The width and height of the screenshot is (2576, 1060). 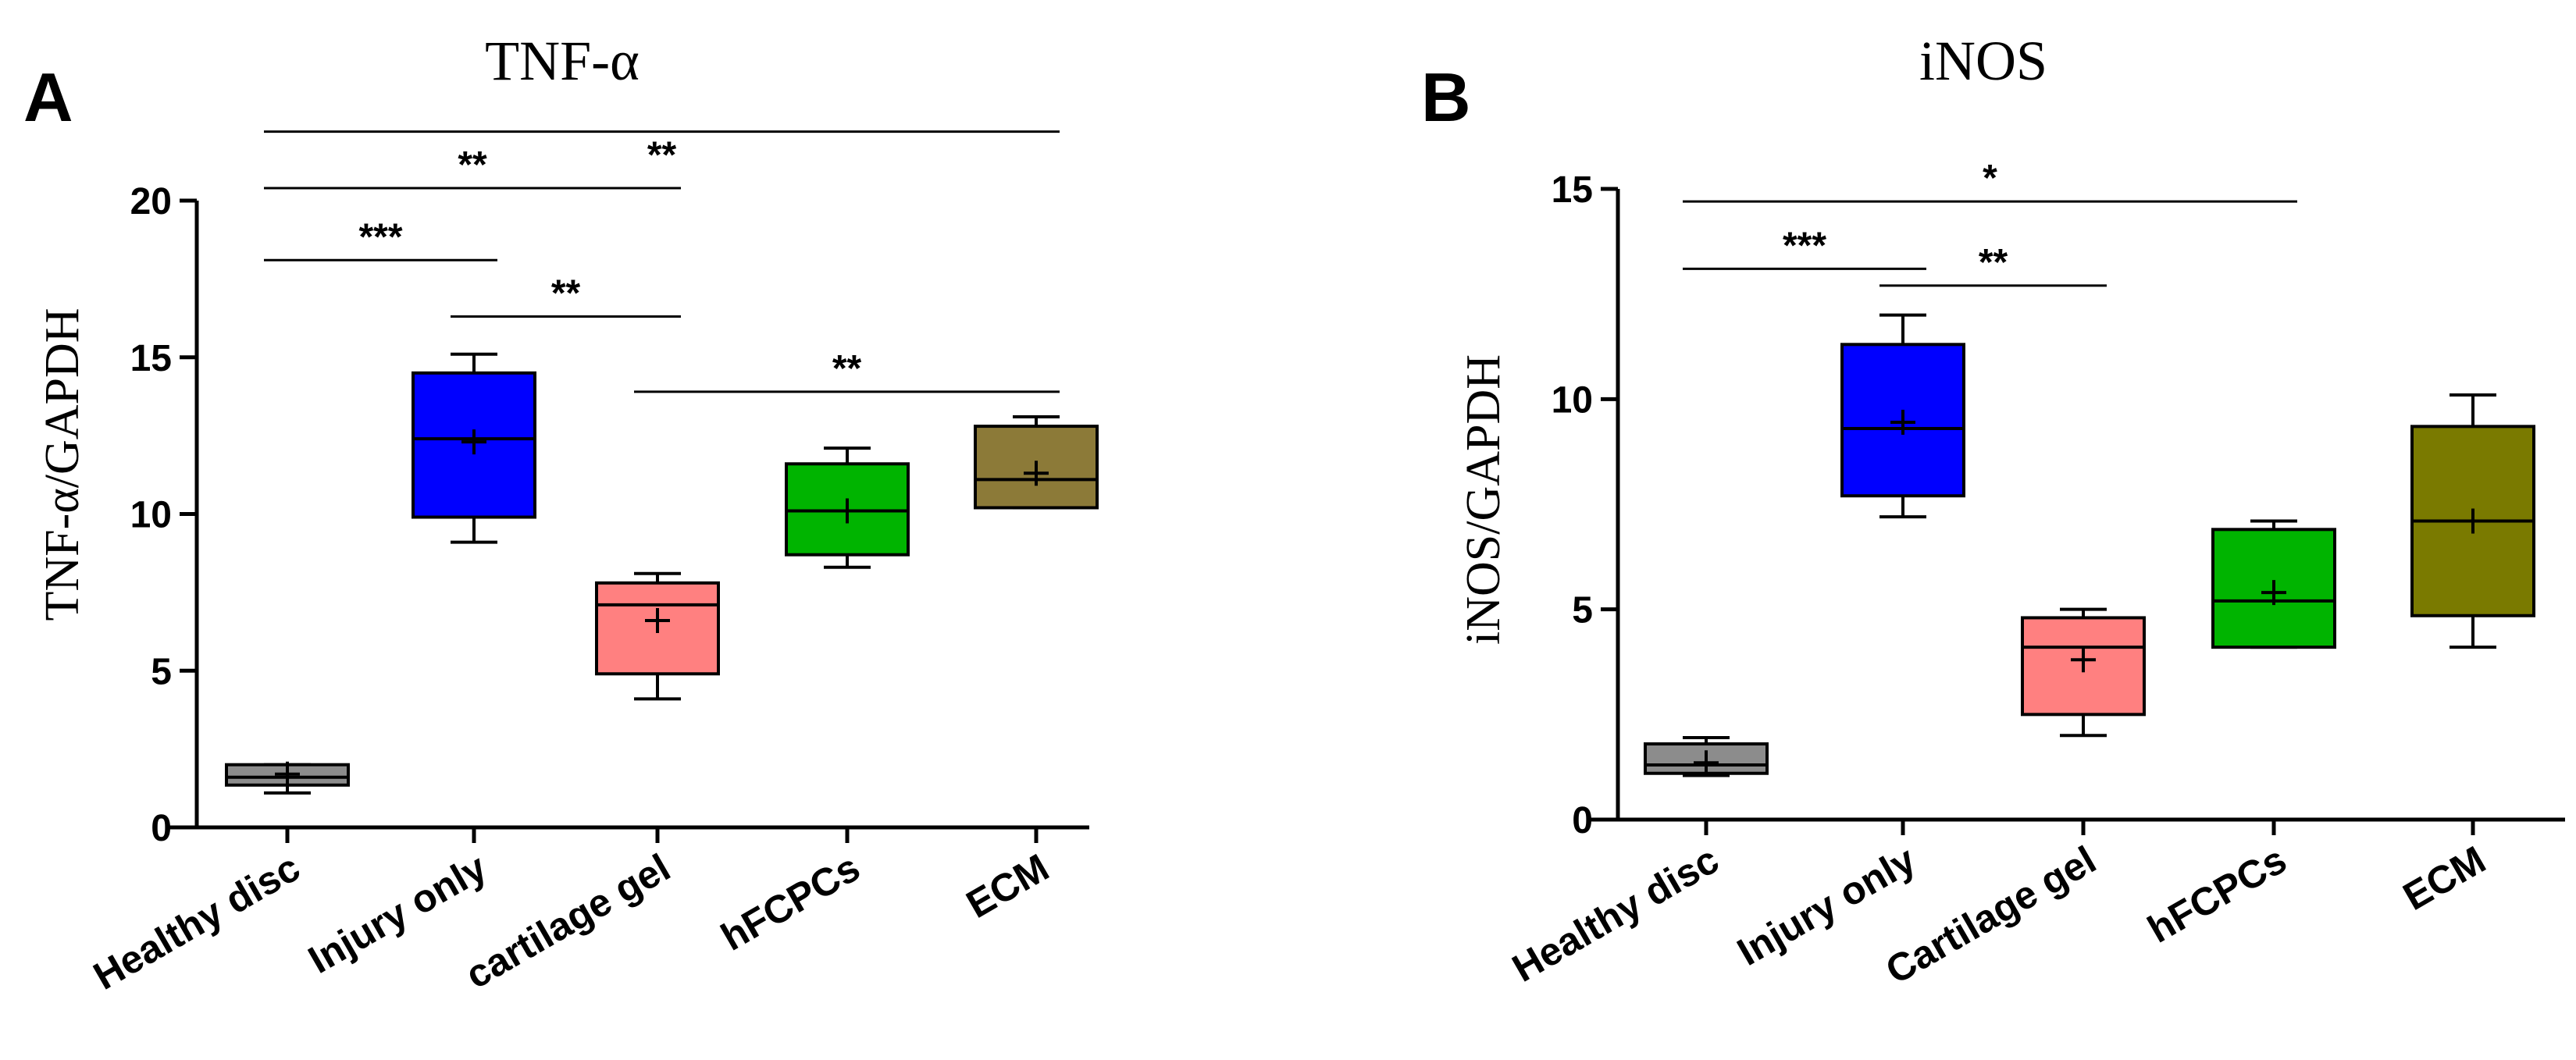 I want to click on panel-letter-a: A, so click(x=48, y=97).